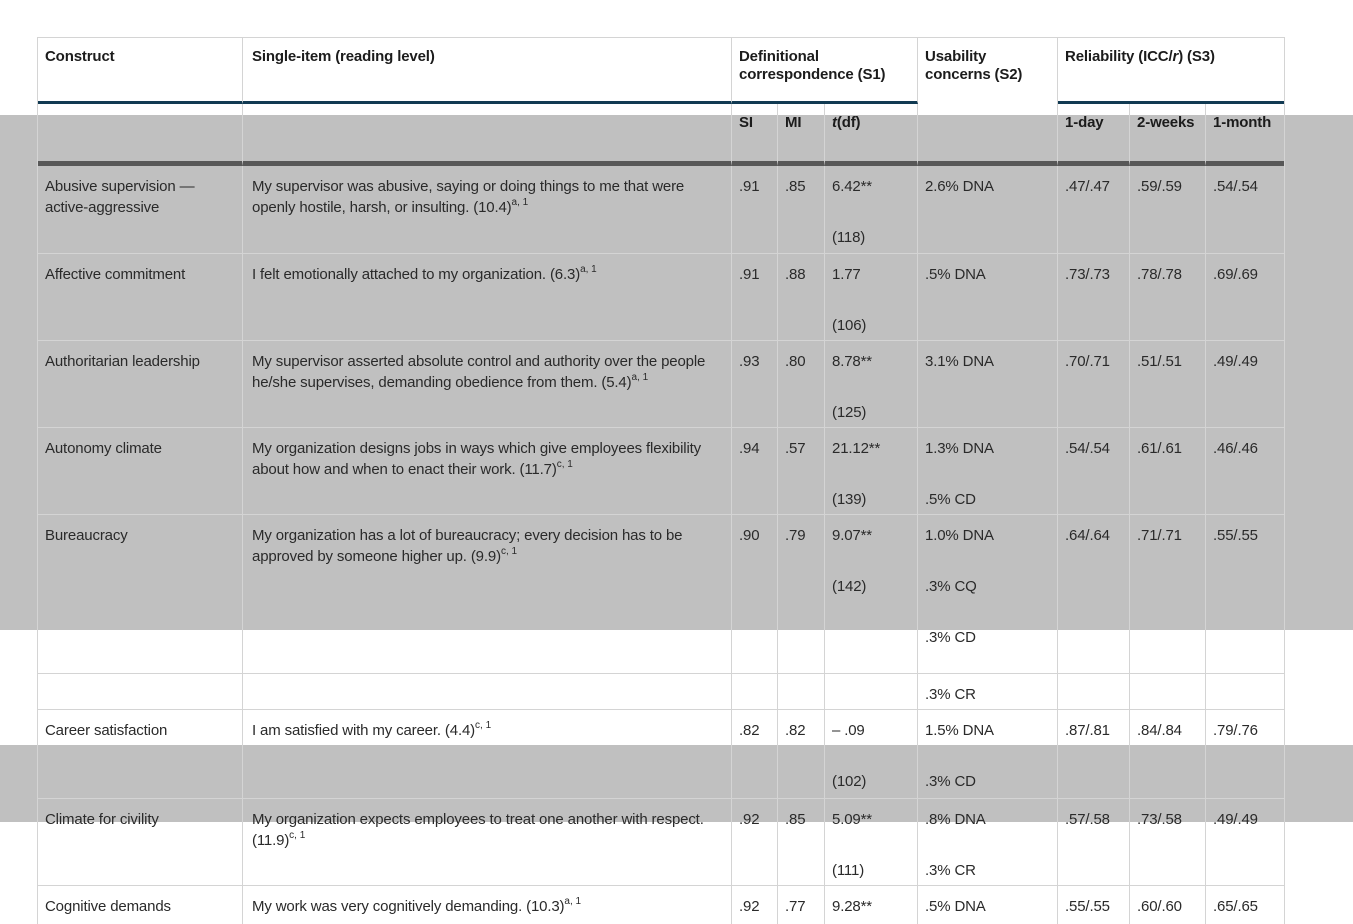 Image resolution: width=1353 pixels, height=924 pixels. I want to click on tdf-cell: 6.42** (118), so click(872, 210).